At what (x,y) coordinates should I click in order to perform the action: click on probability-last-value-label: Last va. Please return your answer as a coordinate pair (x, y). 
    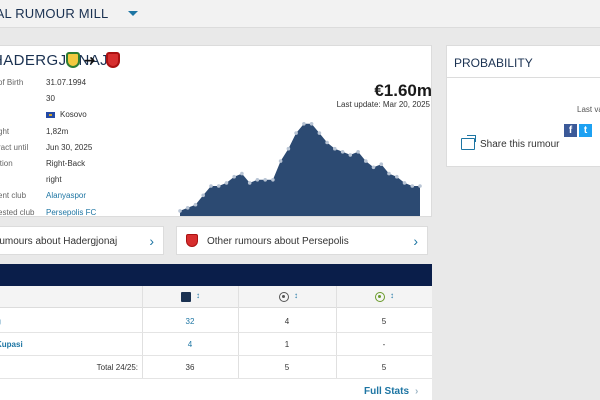
    Looking at the image, I should click on (588, 109).